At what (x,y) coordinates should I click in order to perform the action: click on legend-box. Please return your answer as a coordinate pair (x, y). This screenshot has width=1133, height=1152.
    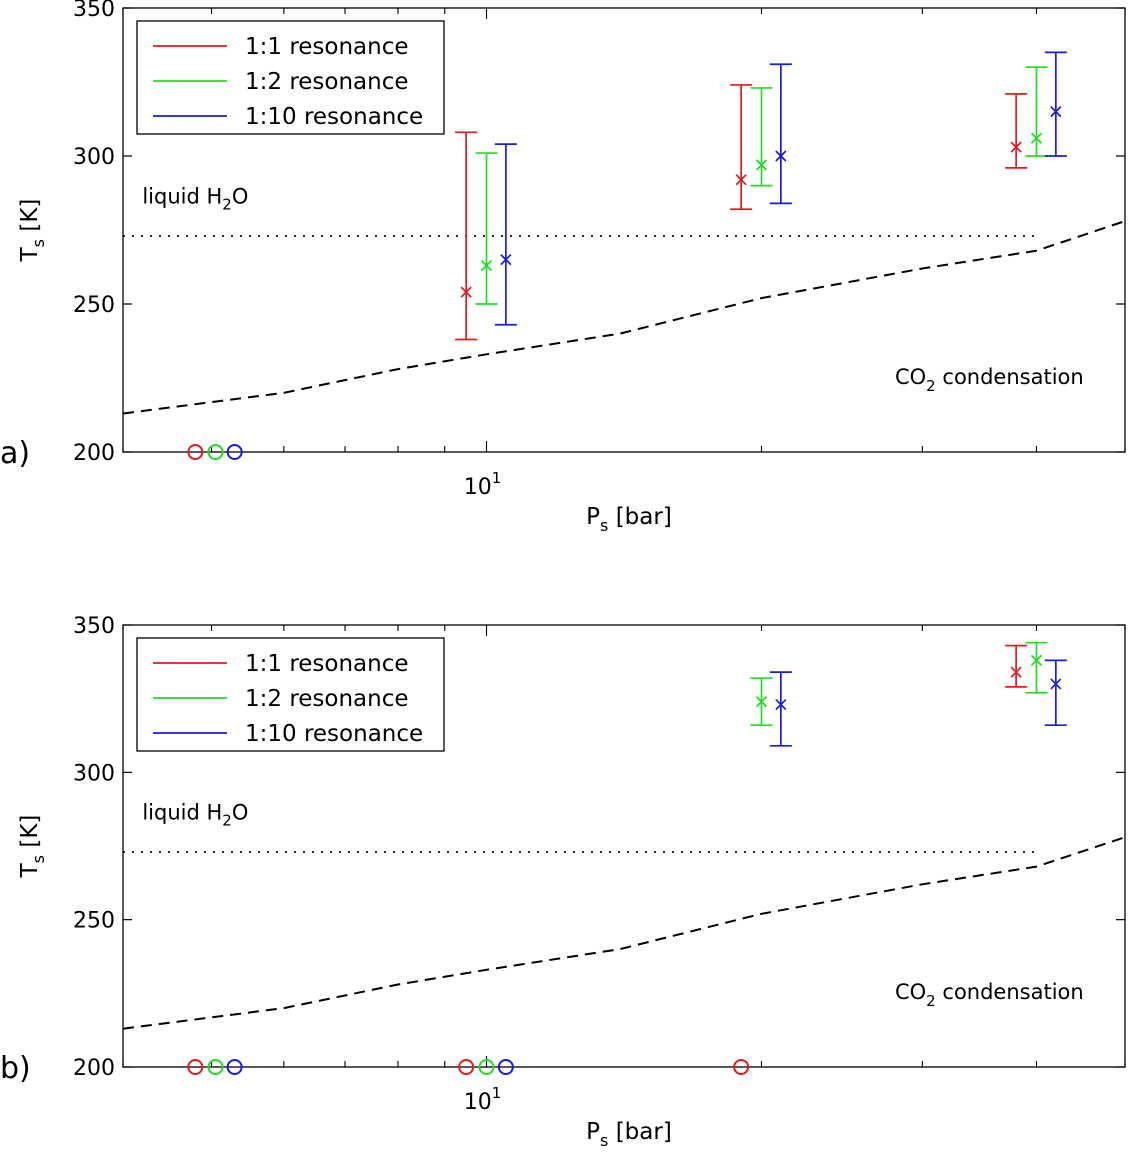
    Looking at the image, I should click on (290, 694).